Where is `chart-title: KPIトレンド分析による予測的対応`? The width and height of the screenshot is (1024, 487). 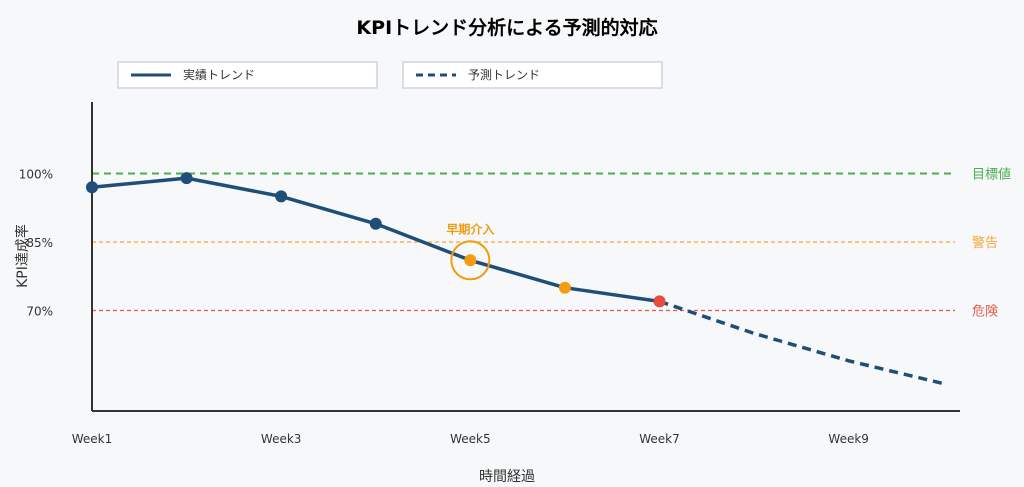
chart-title: KPIトレンド分析による予測的対応 is located at coordinates (506, 27).